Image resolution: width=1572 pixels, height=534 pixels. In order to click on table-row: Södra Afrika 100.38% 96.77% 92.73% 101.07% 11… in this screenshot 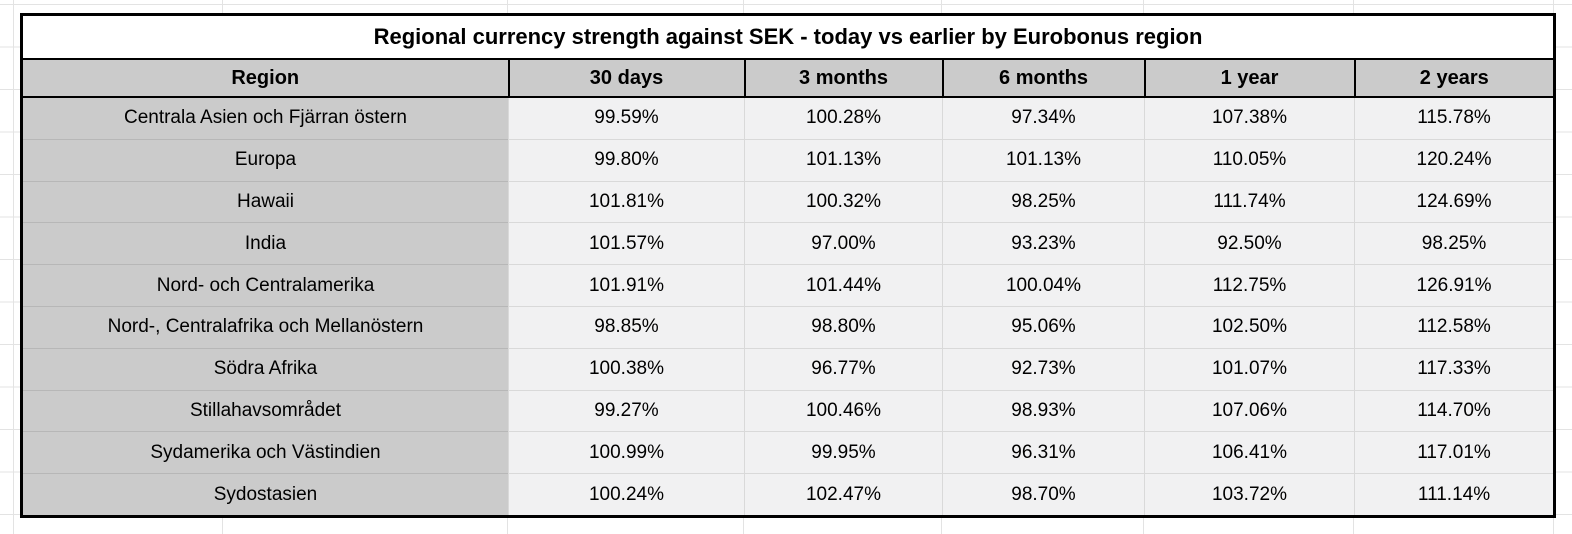, I will do `click(788, 369)`.